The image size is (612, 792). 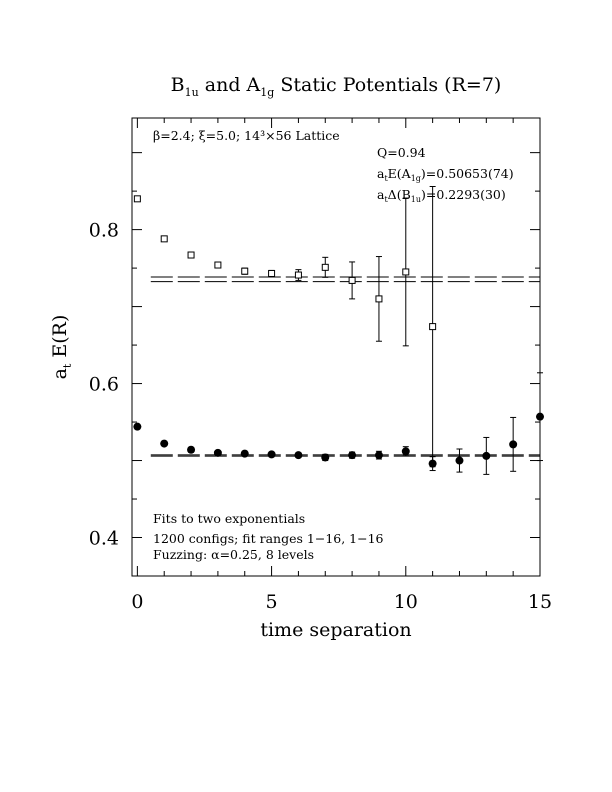 What do you see at coordinates (335, 630) in the screenshot?
I see `x-axis-label: time separation` at bounding box center [335, 630].